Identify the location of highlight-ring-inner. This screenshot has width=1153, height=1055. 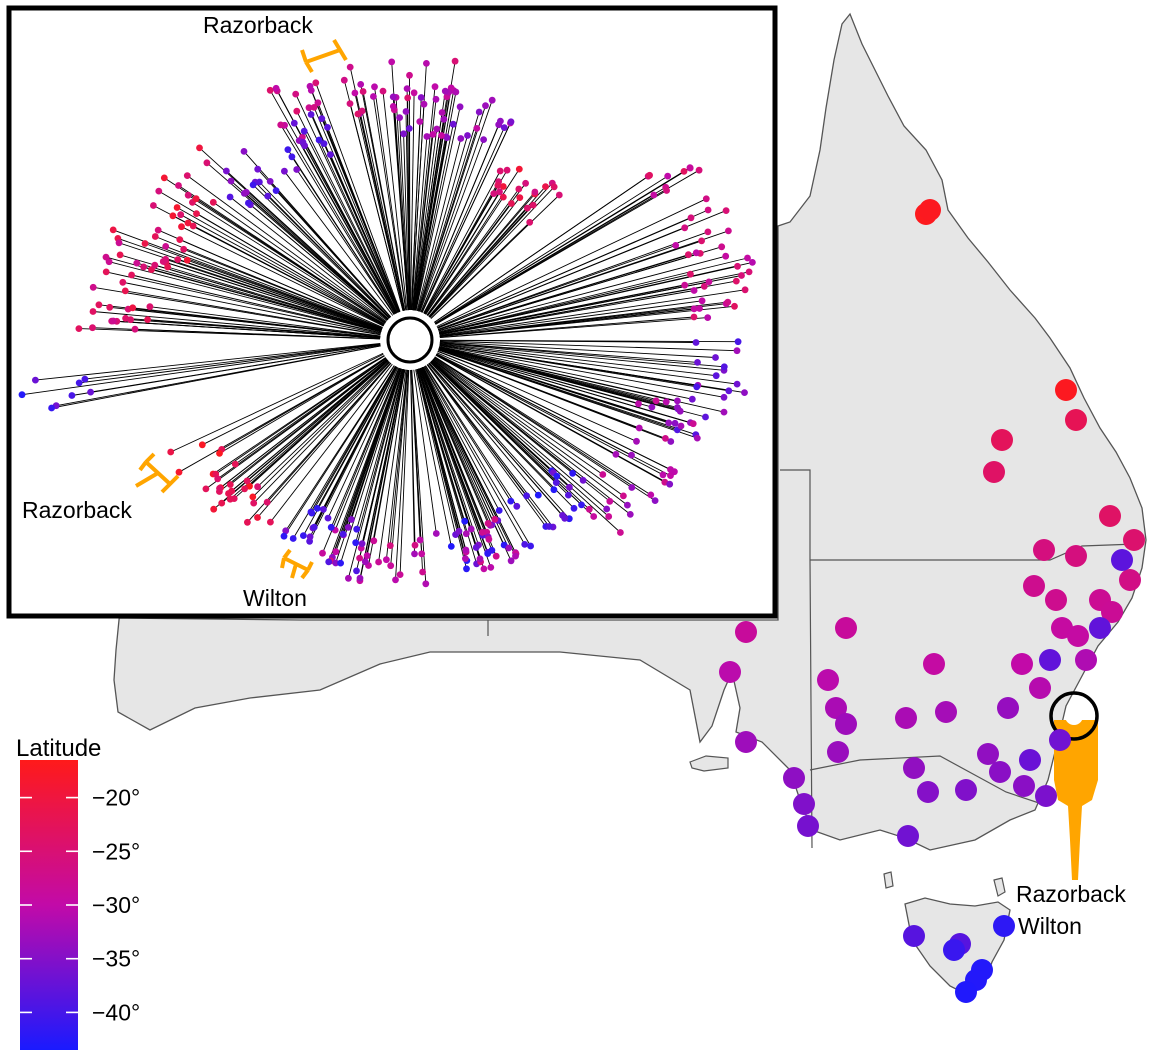
(1074, 716).